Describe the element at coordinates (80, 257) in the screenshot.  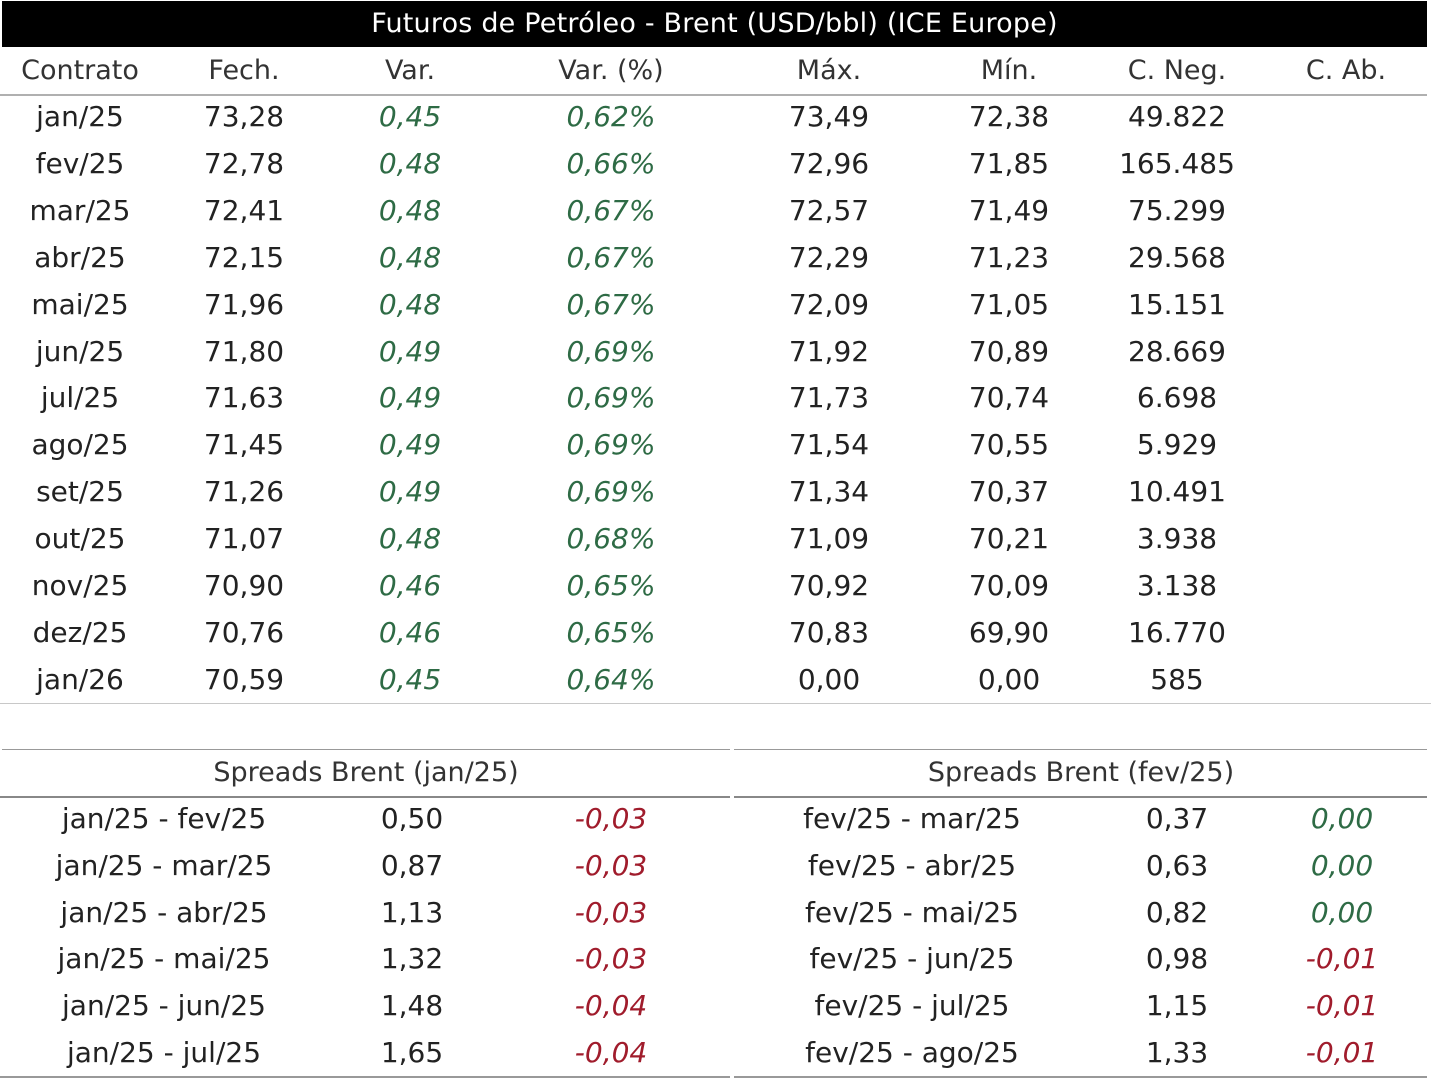
I see `cell-contrato: abr/25` at that location.